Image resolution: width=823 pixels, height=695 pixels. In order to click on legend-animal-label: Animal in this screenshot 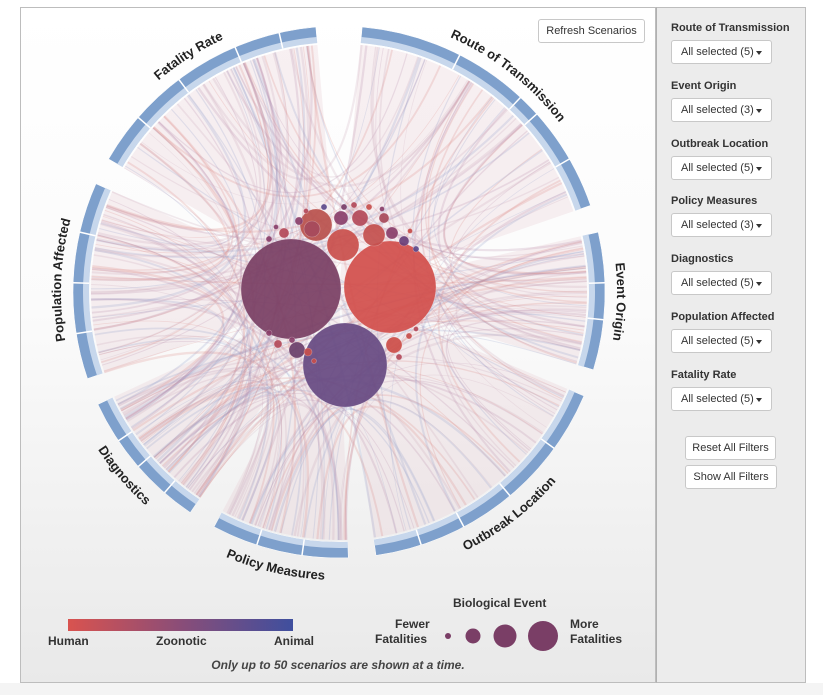, I will do `click(294, 641)`.